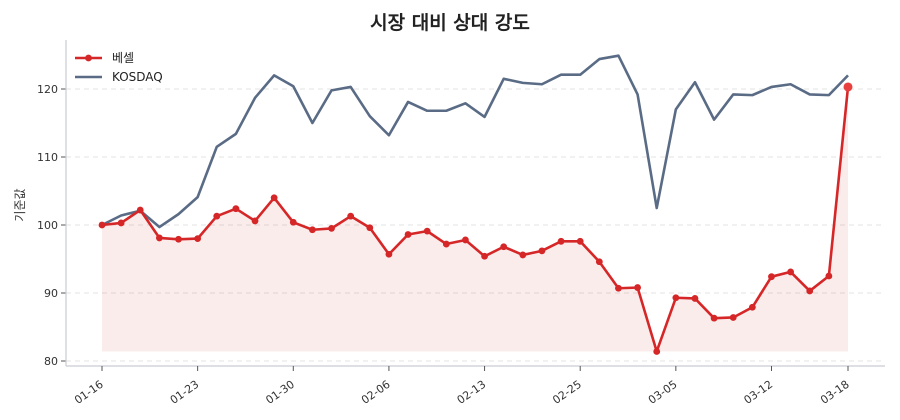 This screenshot has height=420, width=900. Describe the element at coordinates (280, 392) in the screenshot. I see `x-tick-label: 01-30` at that location.